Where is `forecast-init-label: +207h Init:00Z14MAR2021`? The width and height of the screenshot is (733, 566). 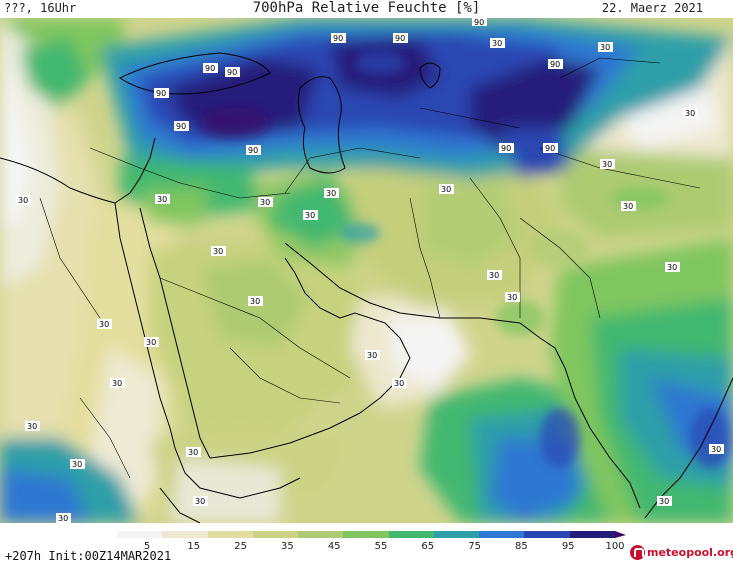 forecast-init-label: +207h Init:00Z14MAR2021 is located at coordinates (88, 556).